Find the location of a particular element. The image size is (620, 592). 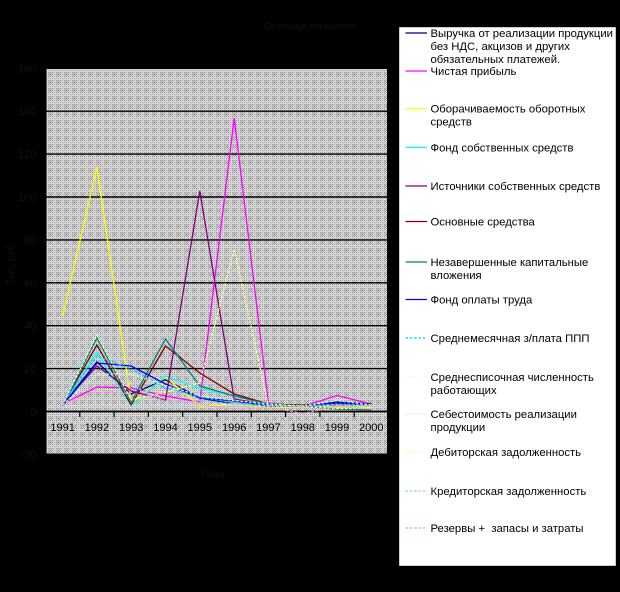

svg-text: 1994 is located at coordinates (165, 428).